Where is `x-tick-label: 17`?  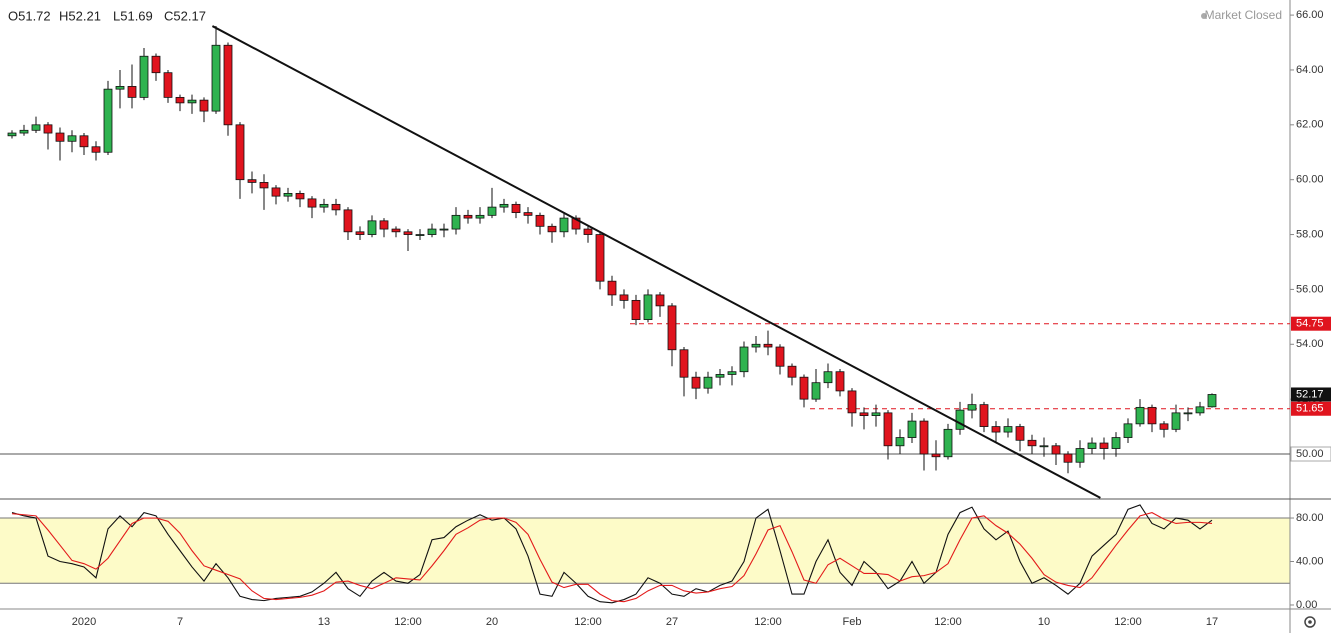
x-tick-label: 17 is located at coordinates (1212, 622).